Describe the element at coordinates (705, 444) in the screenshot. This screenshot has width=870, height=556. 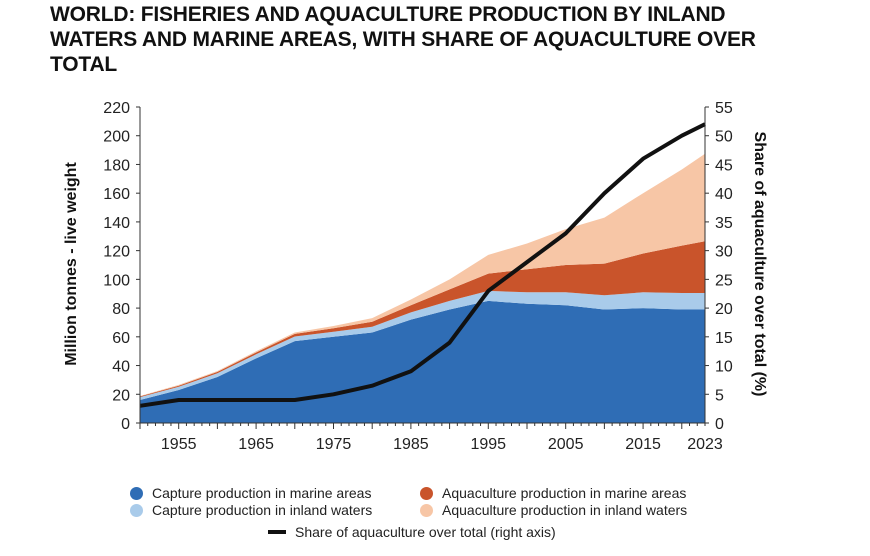
I see `x-tick-label: 2023` at that location.